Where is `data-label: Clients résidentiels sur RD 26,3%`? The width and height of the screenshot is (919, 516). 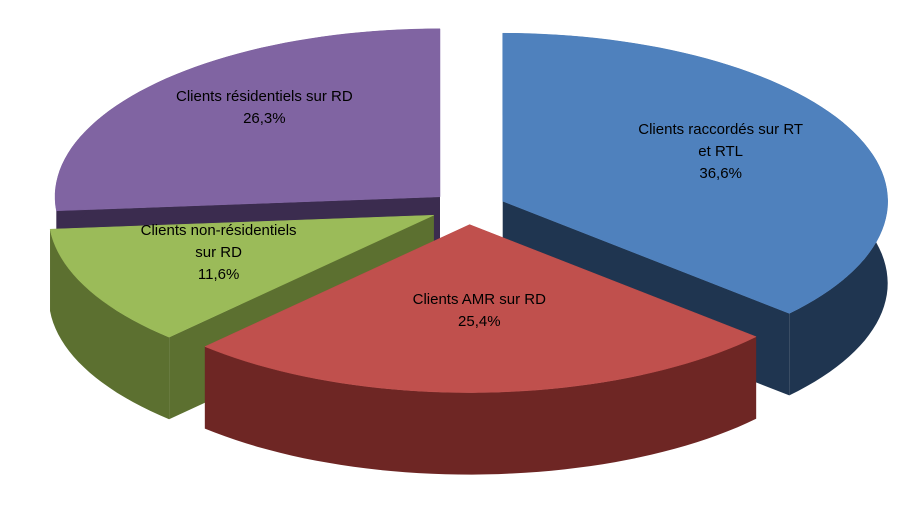 data-label: Clients résidentiels sur RD 26,3% is located at coordinates (264, 108).